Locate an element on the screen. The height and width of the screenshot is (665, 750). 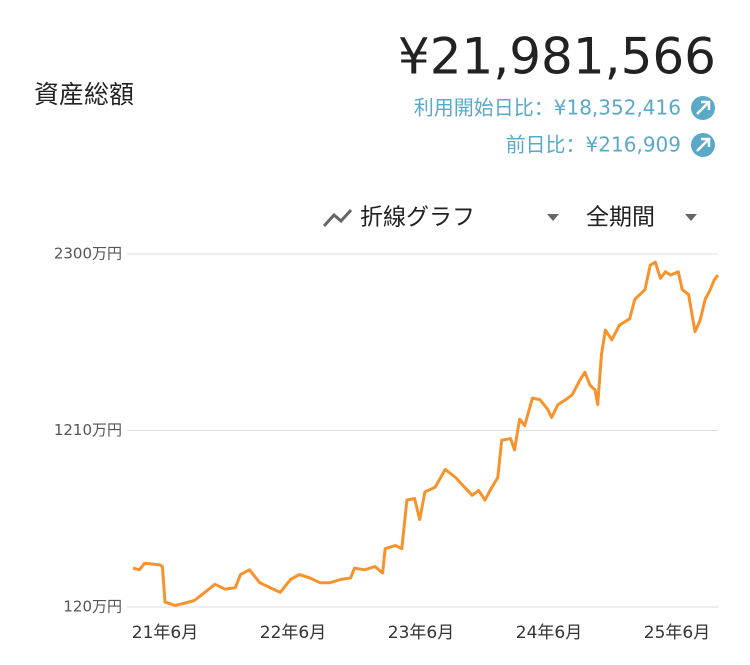
y-tick-label: 1210万円 is located at coordinates (88, 430).